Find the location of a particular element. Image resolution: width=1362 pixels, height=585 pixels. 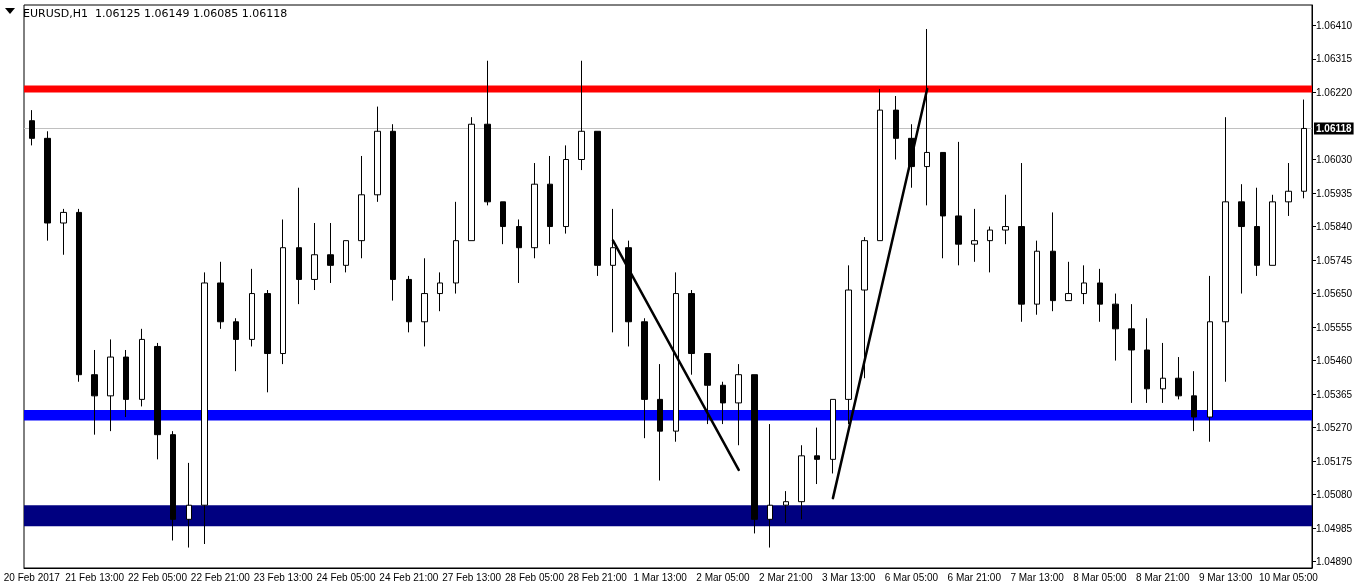

y-tick-label: 1.06410 is located at coordinates (1334, 25).